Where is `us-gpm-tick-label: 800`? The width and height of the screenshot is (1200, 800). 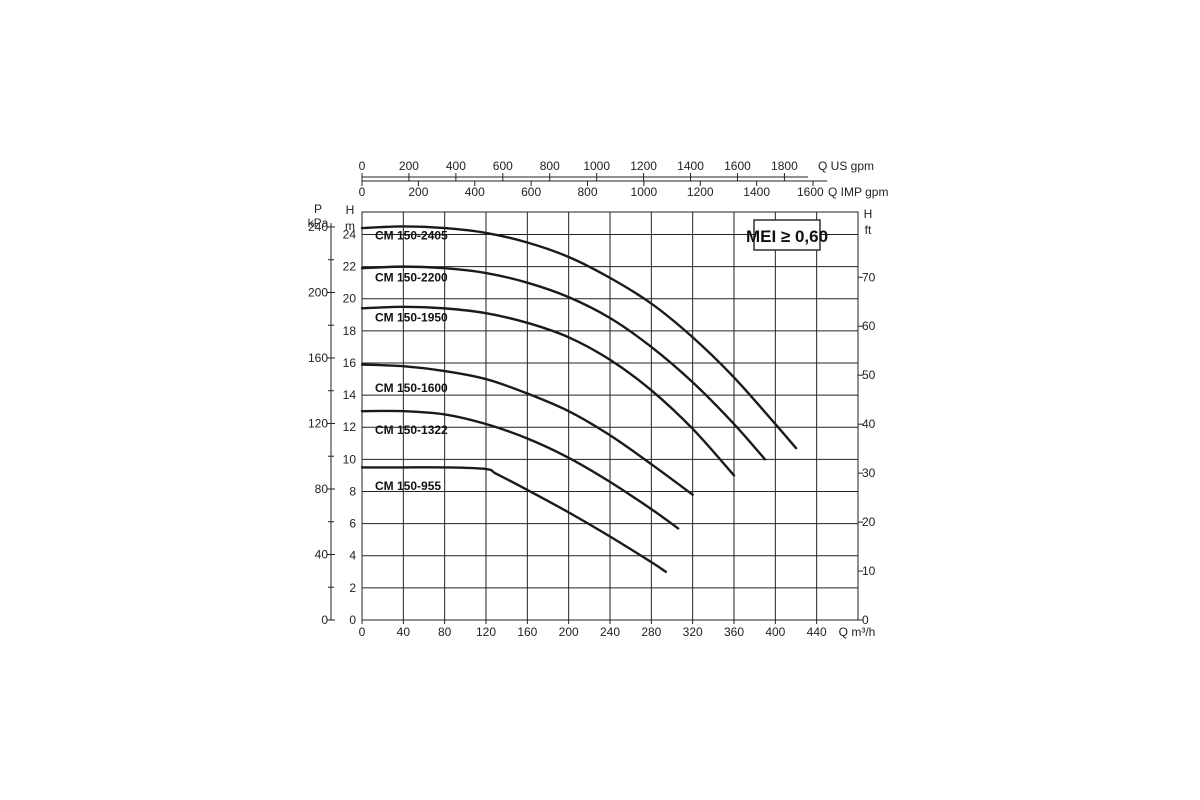 us-gpm-tick-label: 800 is located at coordinates (550, 166).